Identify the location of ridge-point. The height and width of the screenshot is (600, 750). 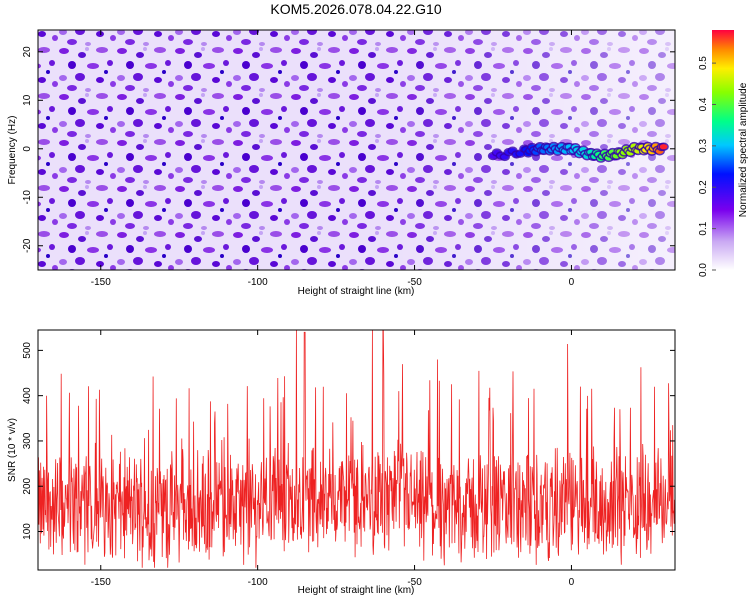
(663, 147).